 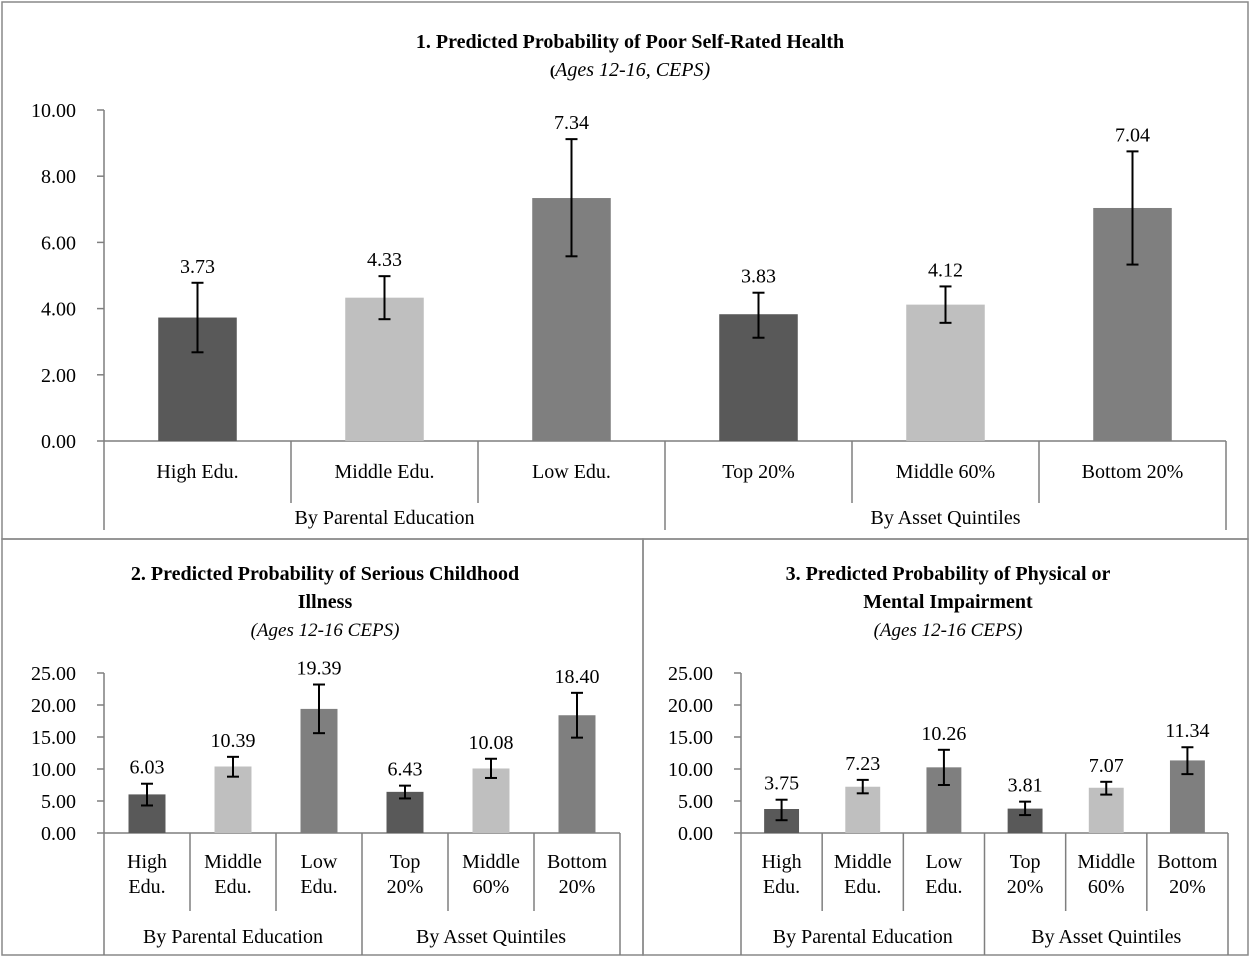 What do you see at coordinates (58, 243) in the screenshot?
I see `y-tick-label: 6.00` at bounding box center [58, 243].